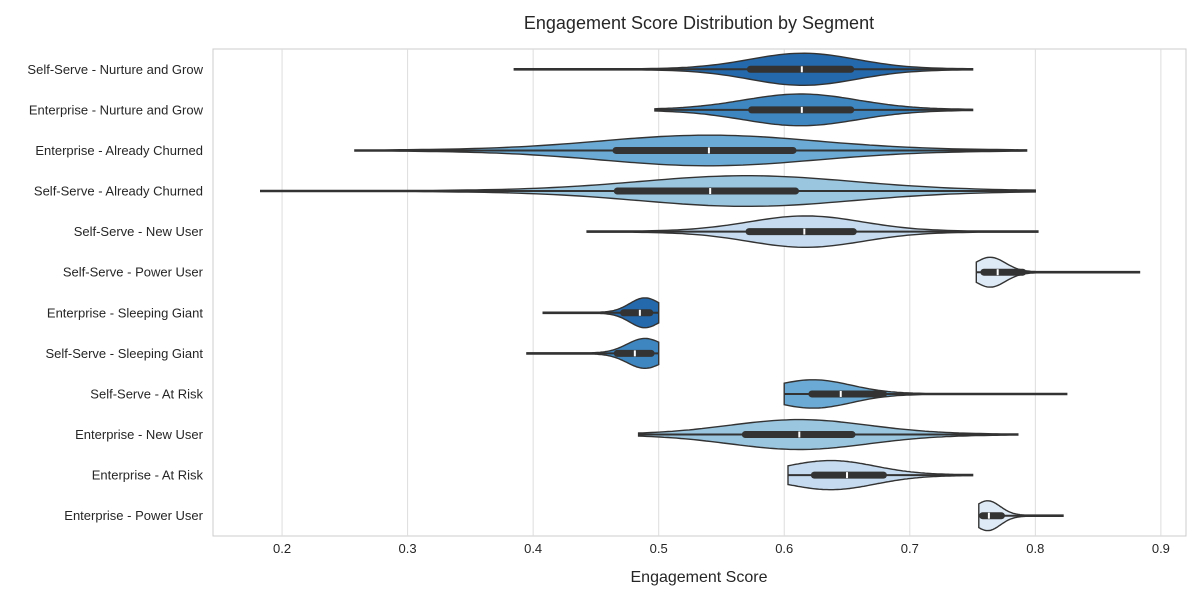  I want to click on y-tick-label: Self-Serve - At Risk, so click(146, 393).